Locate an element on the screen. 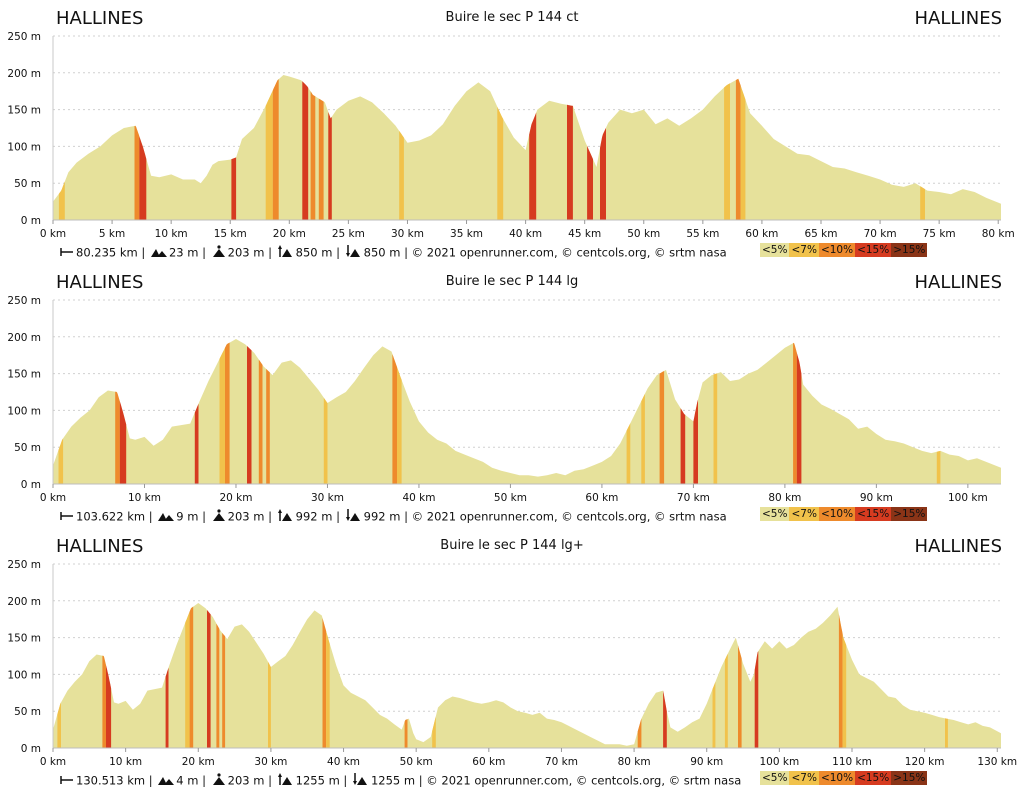 The image size is (1024, 792). x-tick-label: 90 km is located at coordinates (876, 498).